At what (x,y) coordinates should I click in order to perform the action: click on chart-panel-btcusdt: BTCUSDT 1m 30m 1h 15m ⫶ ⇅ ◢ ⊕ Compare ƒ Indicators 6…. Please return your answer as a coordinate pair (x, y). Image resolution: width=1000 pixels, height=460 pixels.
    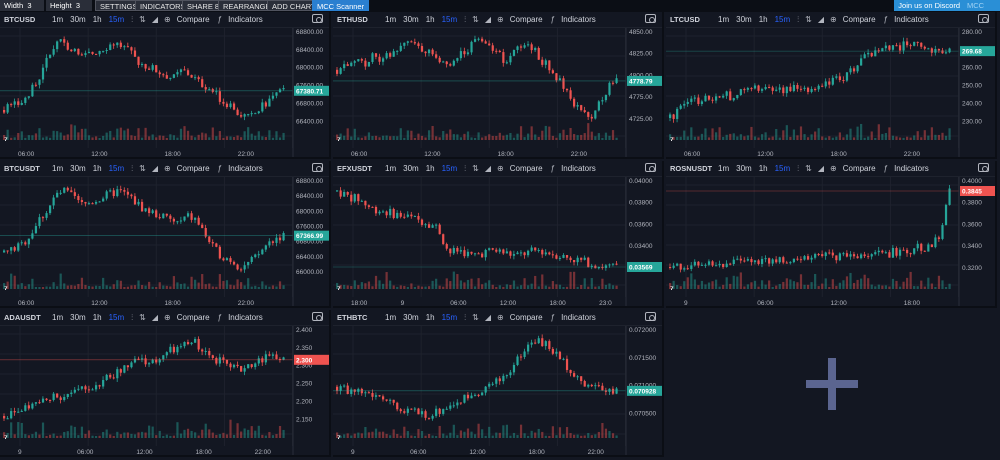
    Looking at the image, I should click on (165, 234).